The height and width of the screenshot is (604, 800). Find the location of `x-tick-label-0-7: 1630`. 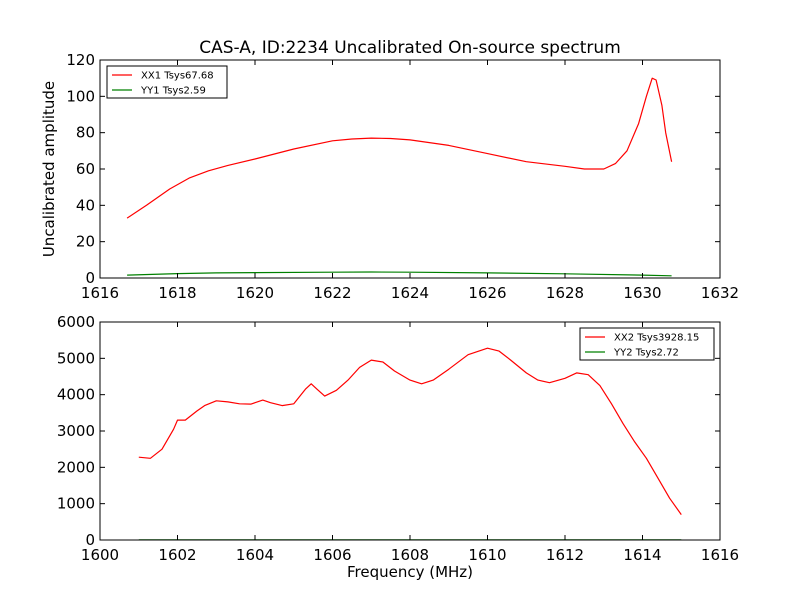

x-tick-label-0-7: 1630 is located at coordinates (642, 293).